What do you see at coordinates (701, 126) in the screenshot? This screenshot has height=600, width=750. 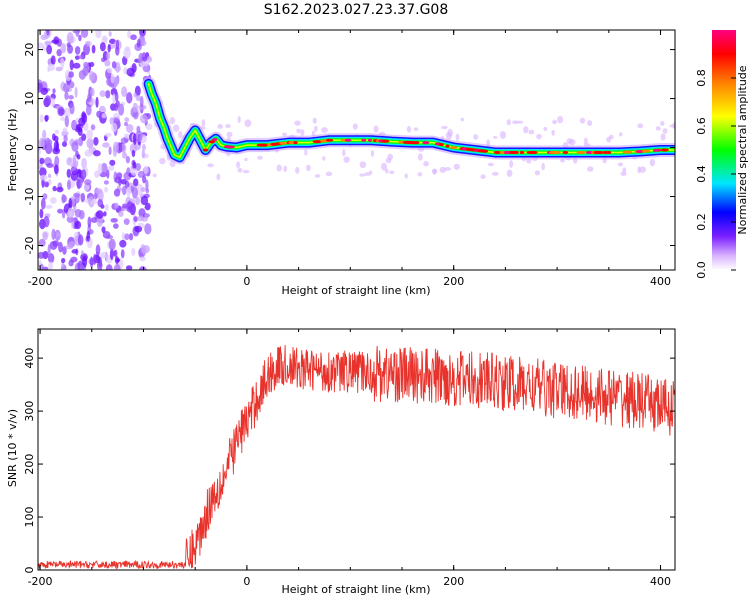 I see `colorbar-tick-label: 0.6` at bounding box center [701, 126].